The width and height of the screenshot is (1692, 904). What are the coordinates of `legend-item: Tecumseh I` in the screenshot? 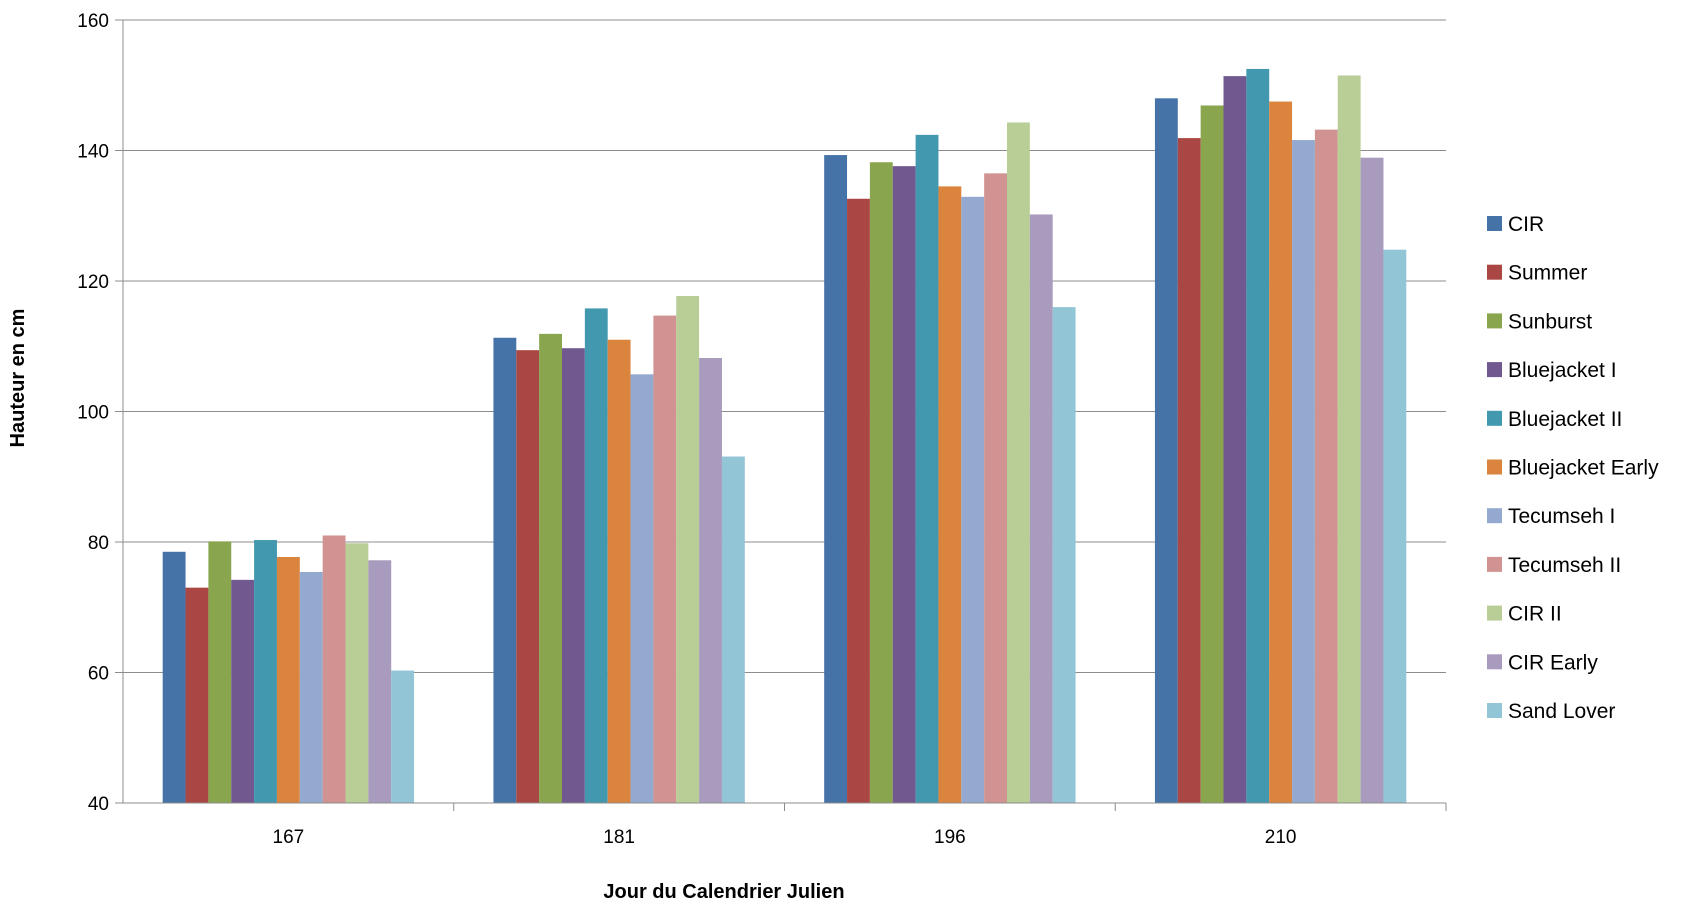 It's located at (1551, 516).